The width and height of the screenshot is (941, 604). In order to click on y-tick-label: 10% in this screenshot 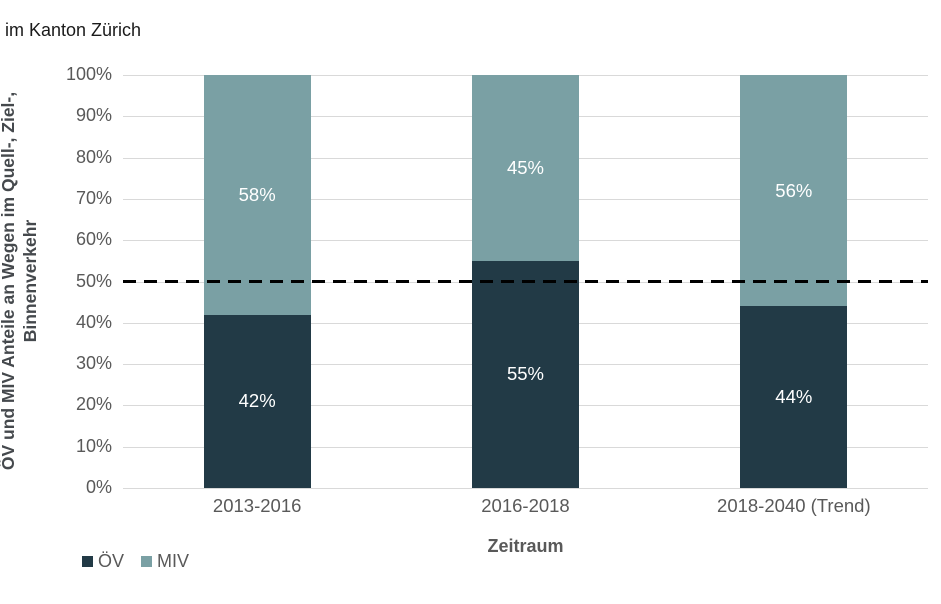, I will do `click(93, 445)`.